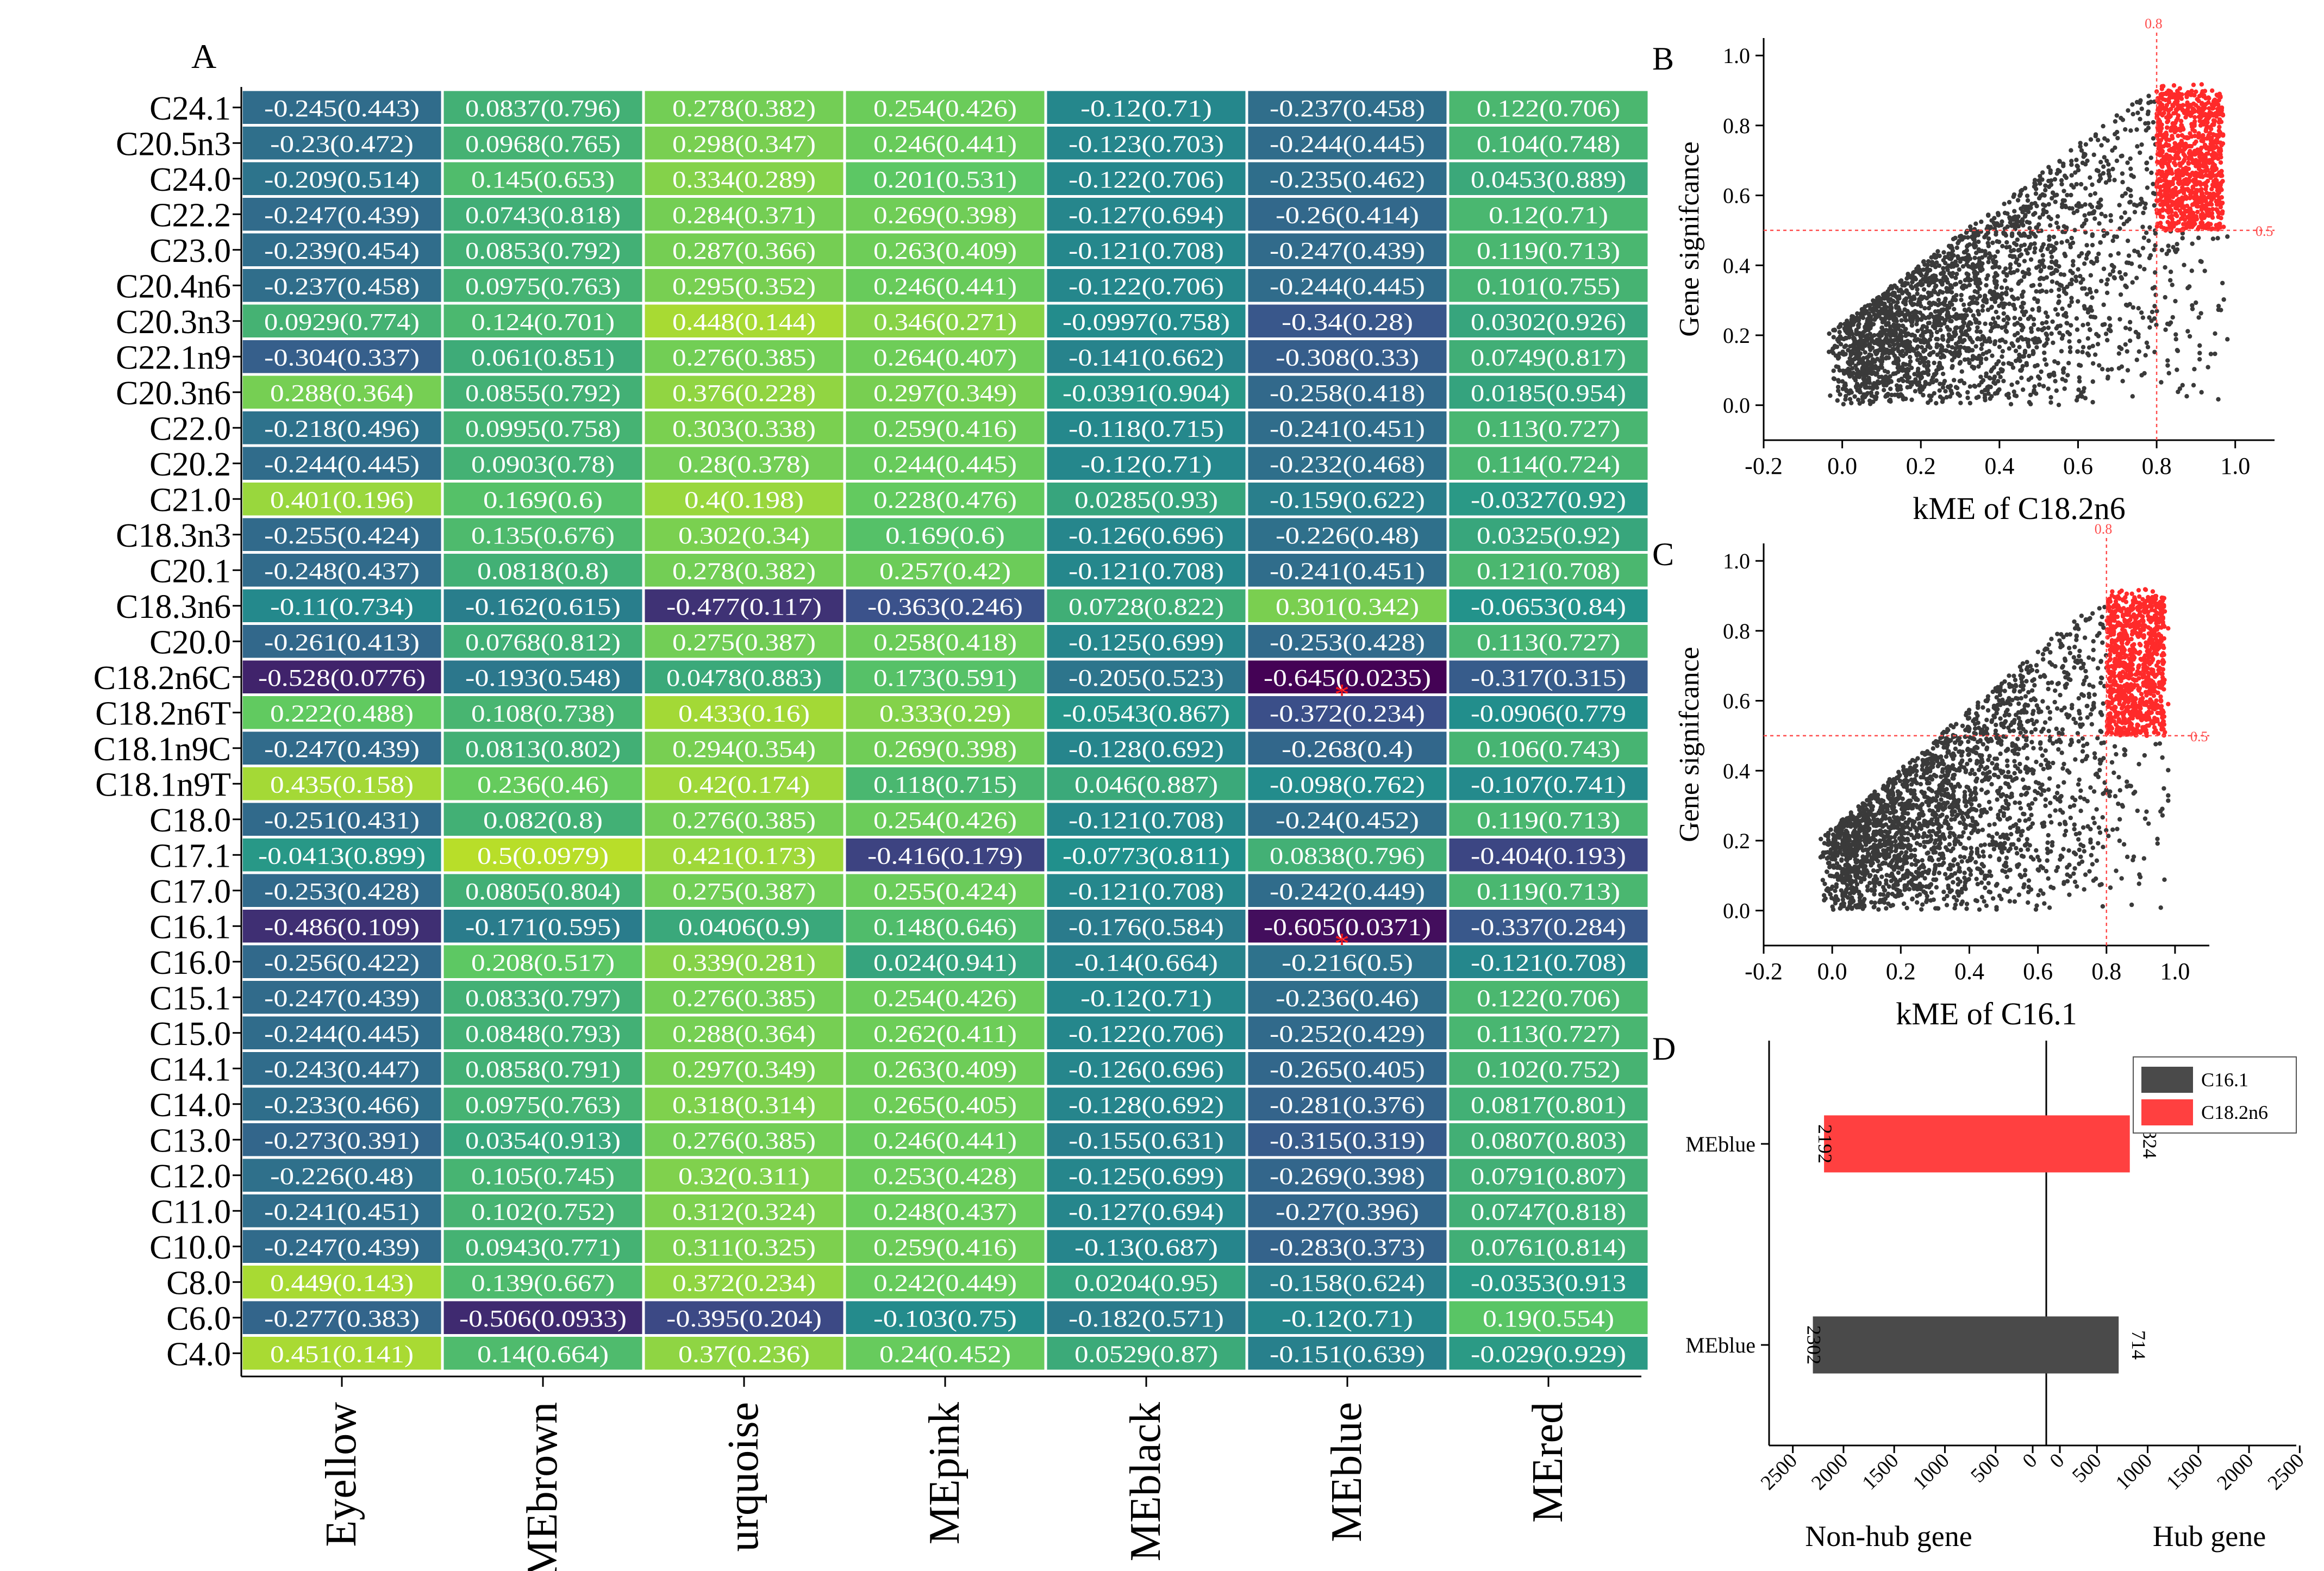 The height and width of the screenshot is (1571, 2324). I want to click on heatmap-row-label: C18.1n9T, so click(163, 784).